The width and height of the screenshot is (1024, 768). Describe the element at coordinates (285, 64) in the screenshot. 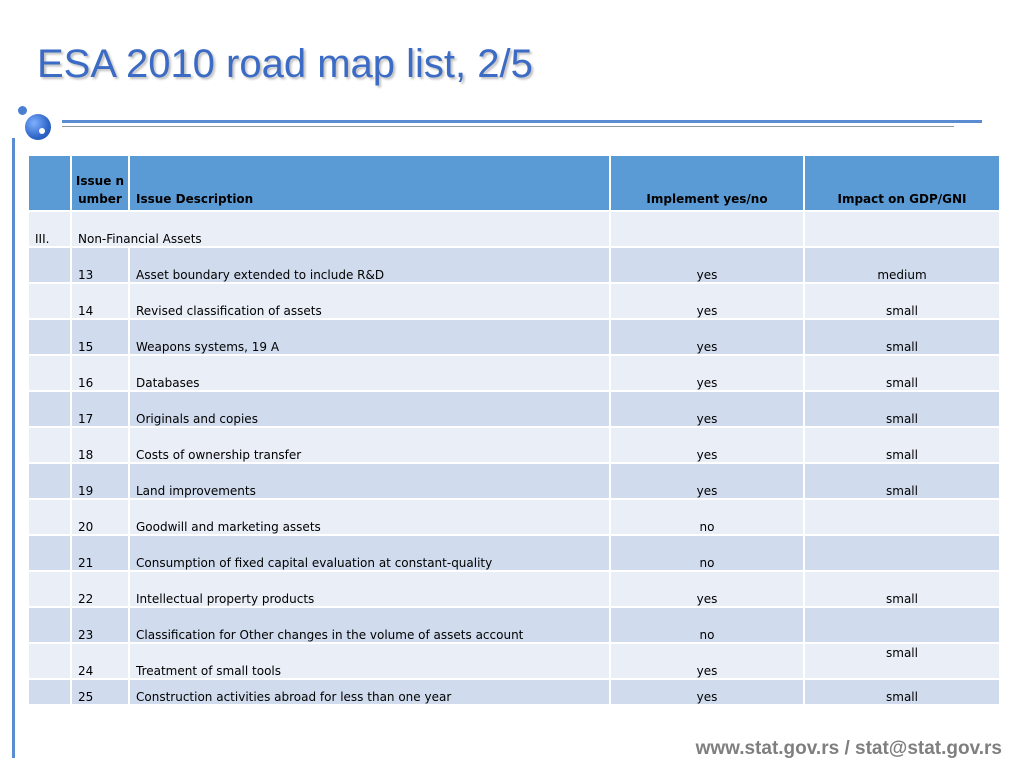

I see `slide-title: ESA 2010 road map list, 2/5` at that location.